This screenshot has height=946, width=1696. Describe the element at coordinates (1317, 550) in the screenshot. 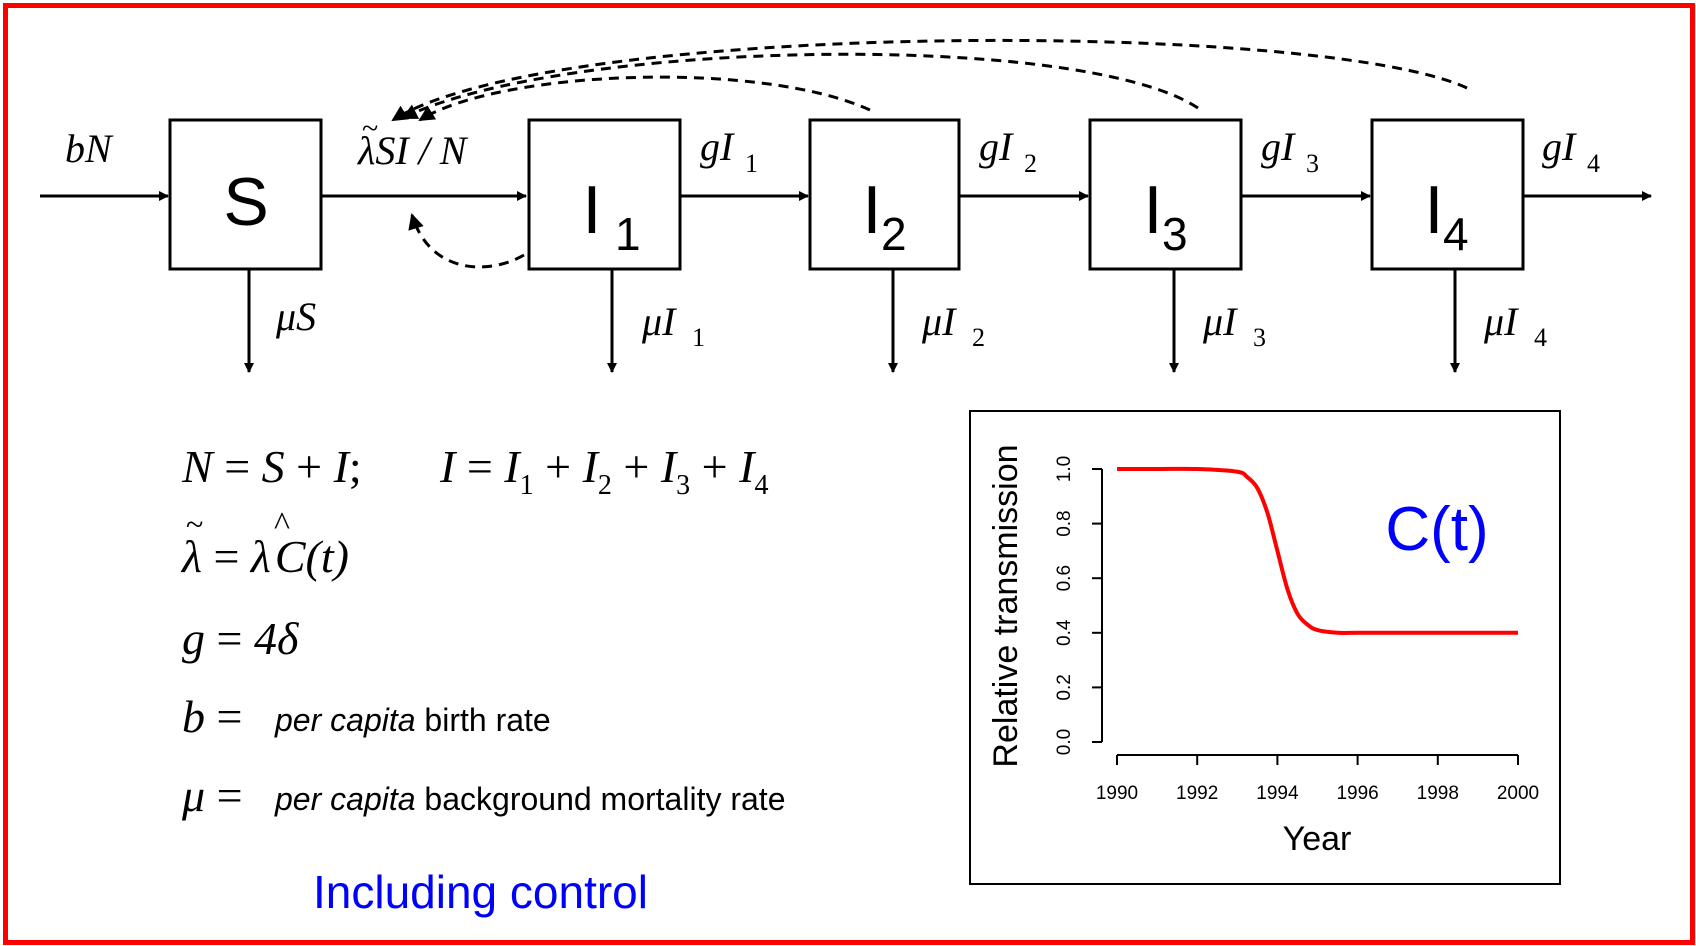

I see `transmission-curve` at that location.